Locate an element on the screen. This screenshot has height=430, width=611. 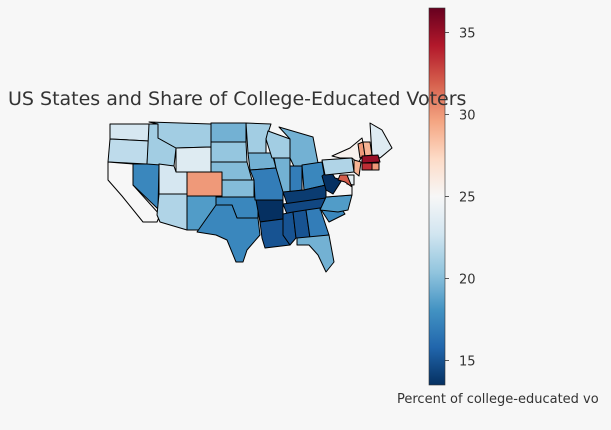
state-ma is located at coordinates (371, 159).